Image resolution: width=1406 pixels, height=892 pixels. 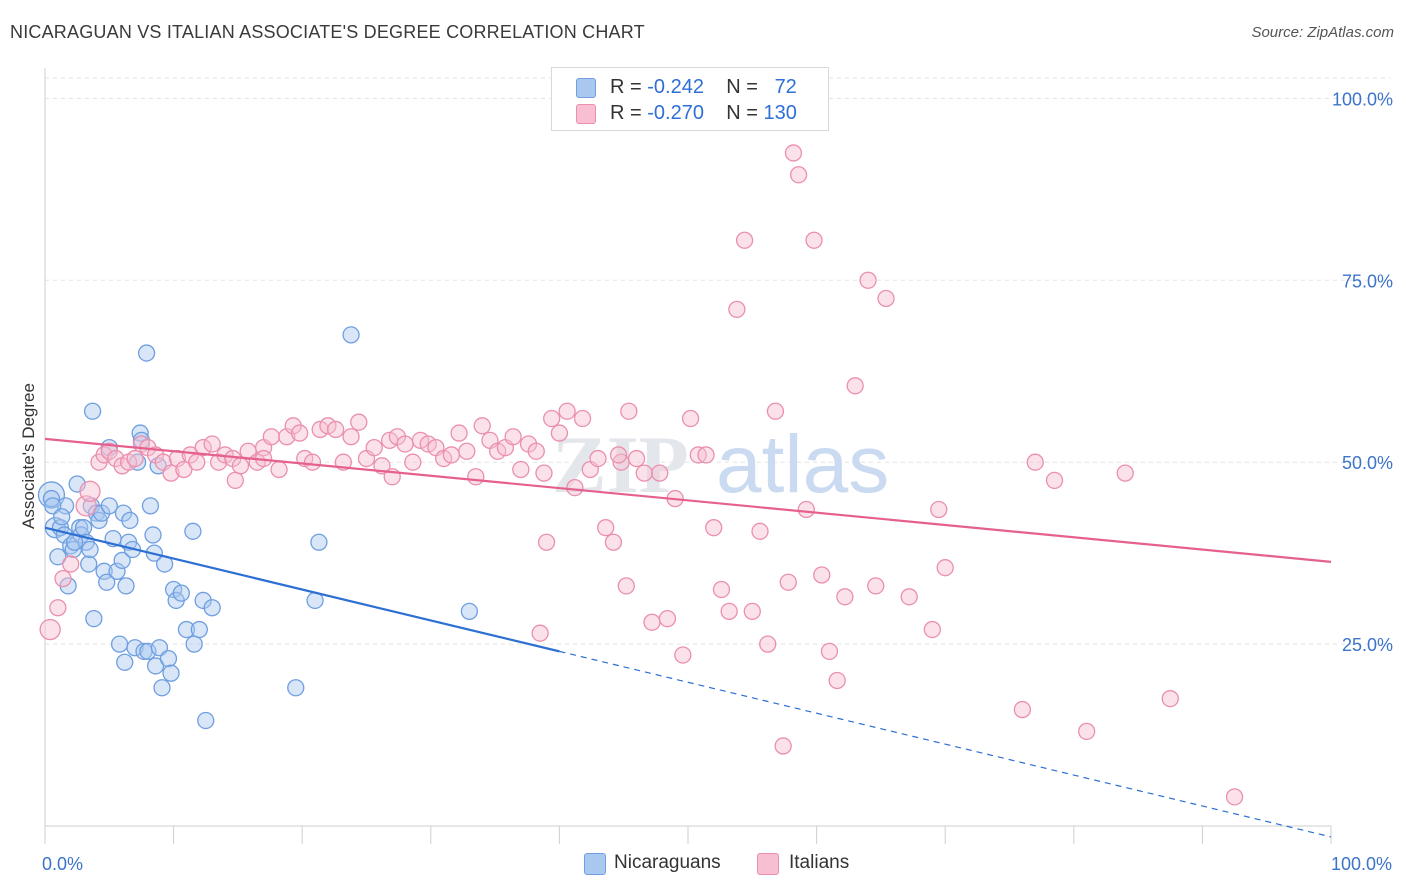 I want to click on source-label: Source: ZipAtlas.com, so click(x=1322, y=32).